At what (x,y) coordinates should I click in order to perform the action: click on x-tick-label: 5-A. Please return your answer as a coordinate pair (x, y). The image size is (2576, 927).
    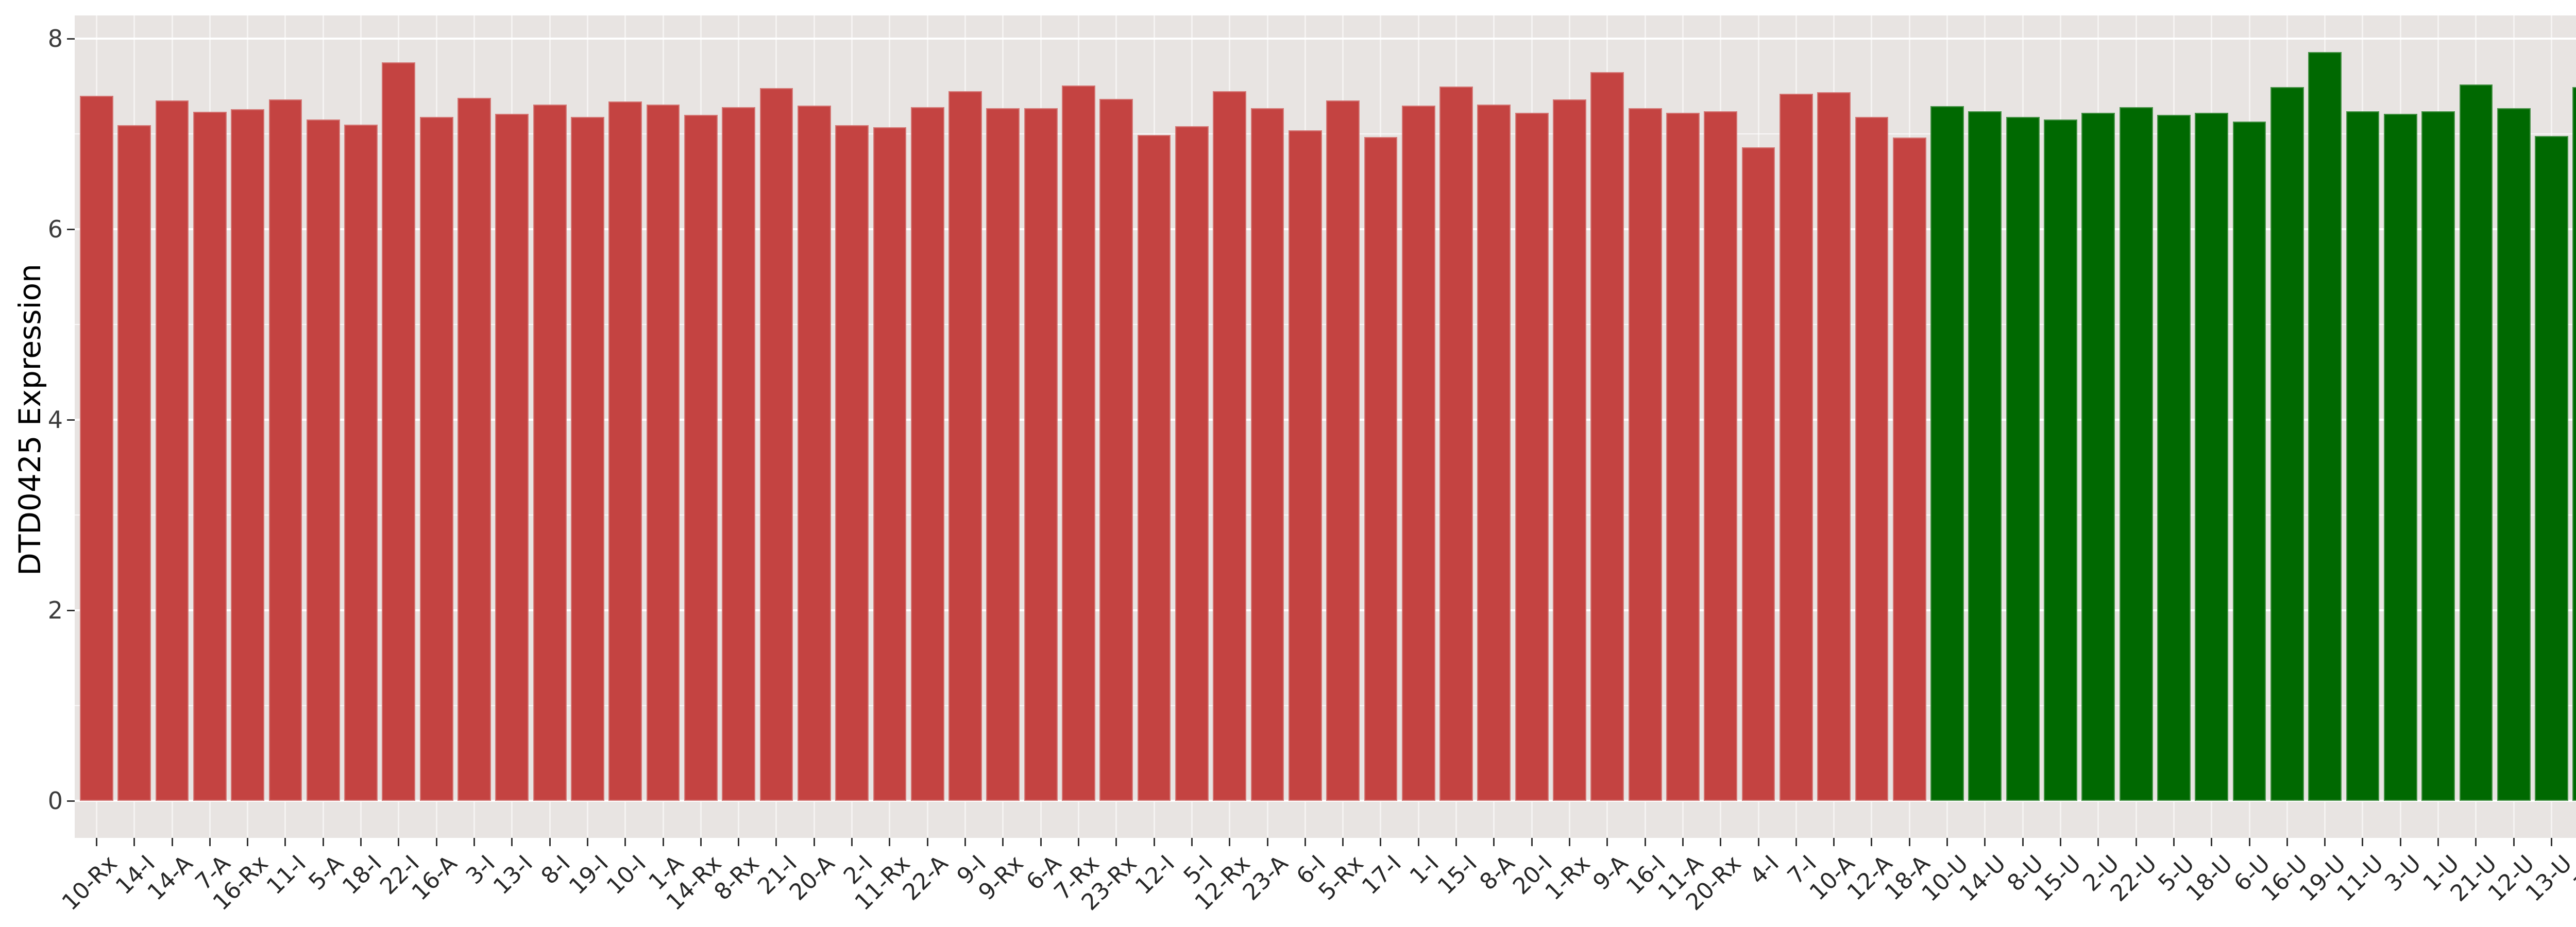
    Looking at the image, I should click on (326, 873).